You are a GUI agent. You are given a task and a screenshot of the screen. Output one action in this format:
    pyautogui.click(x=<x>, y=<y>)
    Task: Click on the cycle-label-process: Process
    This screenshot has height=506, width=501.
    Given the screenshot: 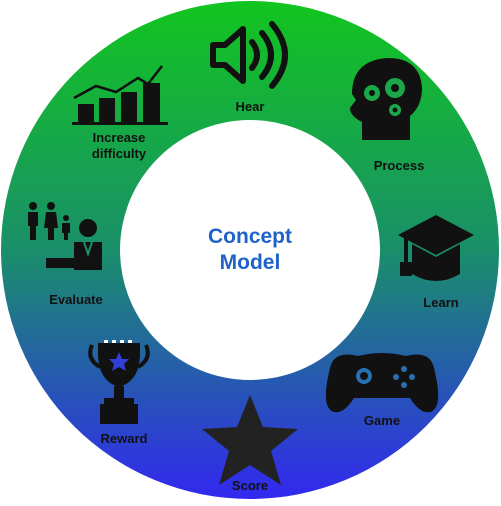 What is the action you would take?
    pyautogui.click(x=399, y=165)
    